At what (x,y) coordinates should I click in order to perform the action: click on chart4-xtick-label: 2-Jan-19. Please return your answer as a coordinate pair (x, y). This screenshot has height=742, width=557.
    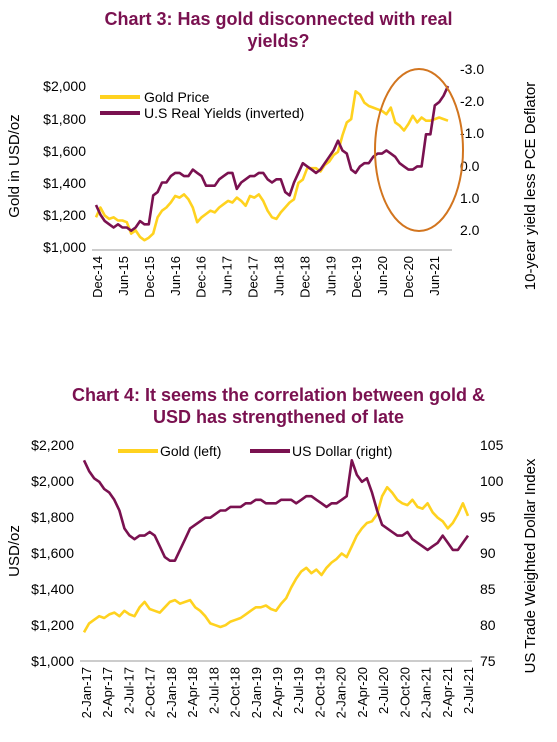
    Looking at the image, I should click on (256, 692).